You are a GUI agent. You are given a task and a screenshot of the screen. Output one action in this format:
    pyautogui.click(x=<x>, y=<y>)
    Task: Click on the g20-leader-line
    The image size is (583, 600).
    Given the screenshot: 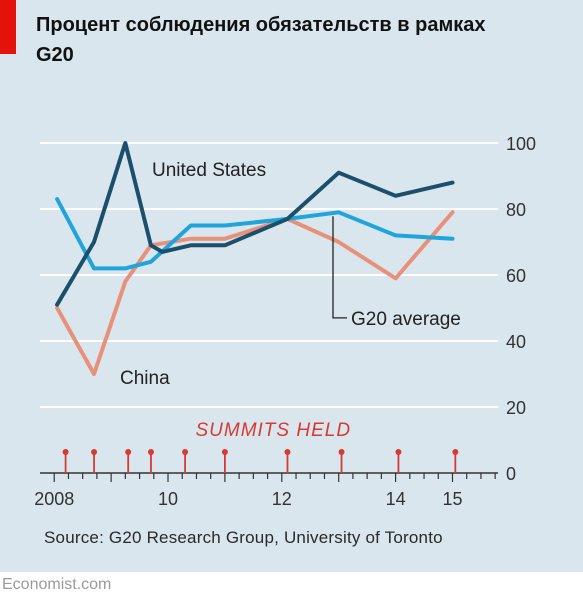 What is the action you would take?
    pyautogui.click(x=340, y=267)
    